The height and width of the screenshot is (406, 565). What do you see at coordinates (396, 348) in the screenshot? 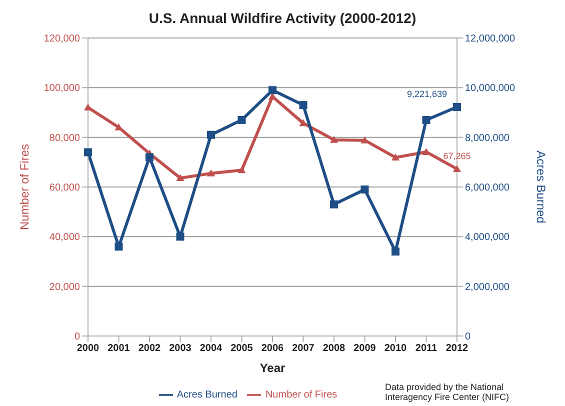
I see `x-tick-label: 2010` at bounding box center [396, 348].